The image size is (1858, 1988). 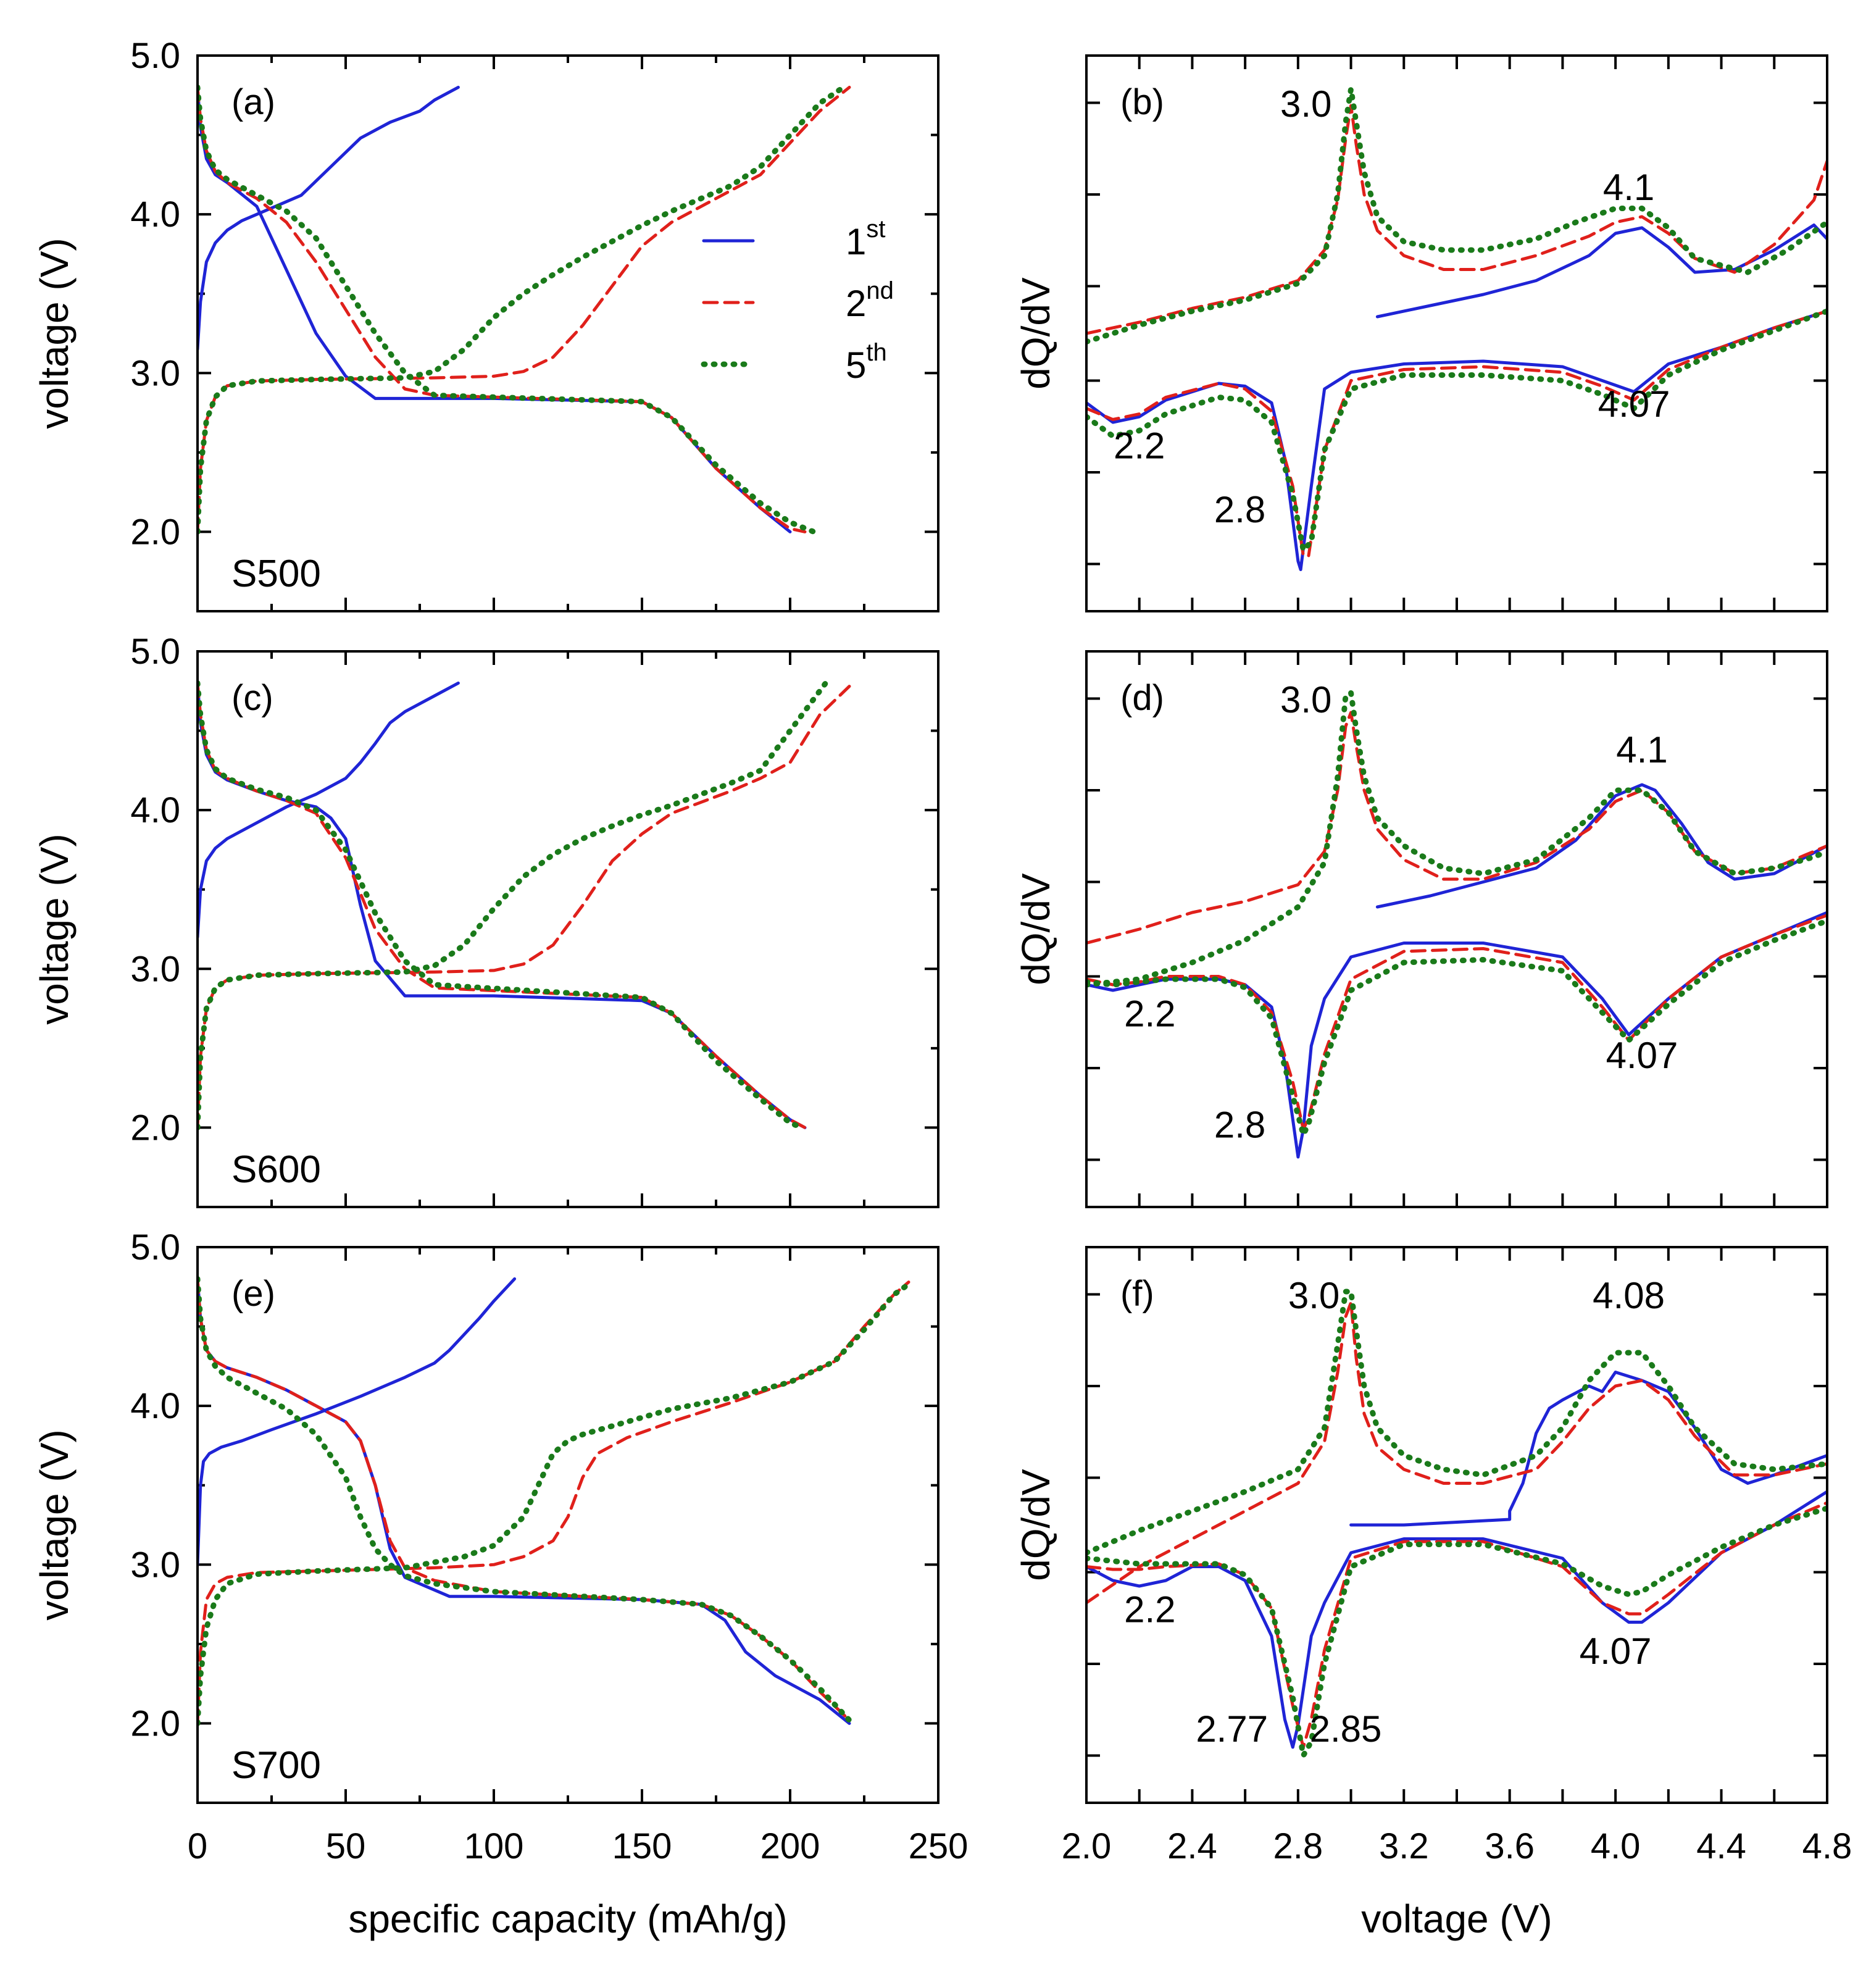 What do you see at coordinates (276, 1765) in the screenshot?
I see `sample-label: S700` at bounding box center [276, 1765].